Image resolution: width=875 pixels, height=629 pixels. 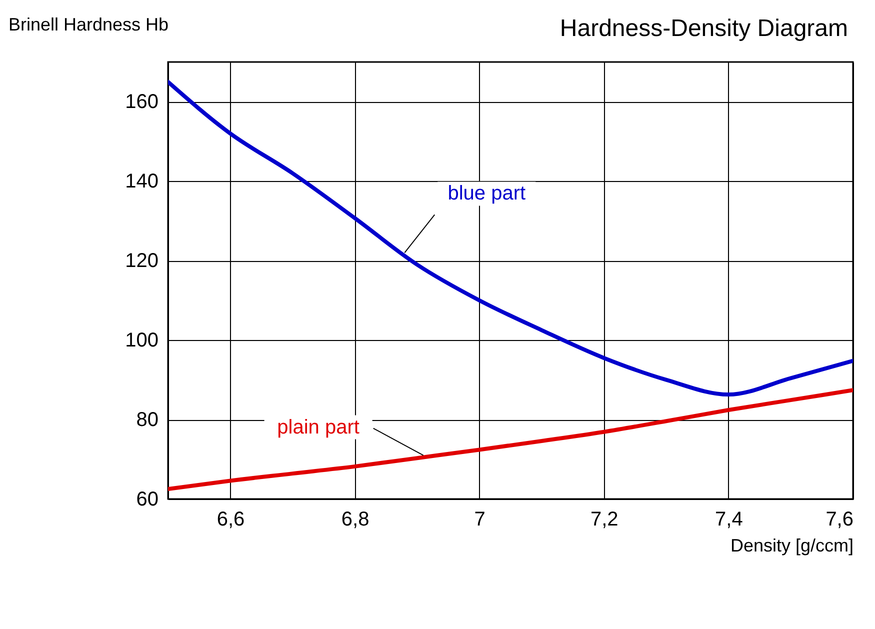 What do you see at coordinates (141, 341) in the screenshot?
I see `y-tick-label: 100` at bounding box center [141, 341].